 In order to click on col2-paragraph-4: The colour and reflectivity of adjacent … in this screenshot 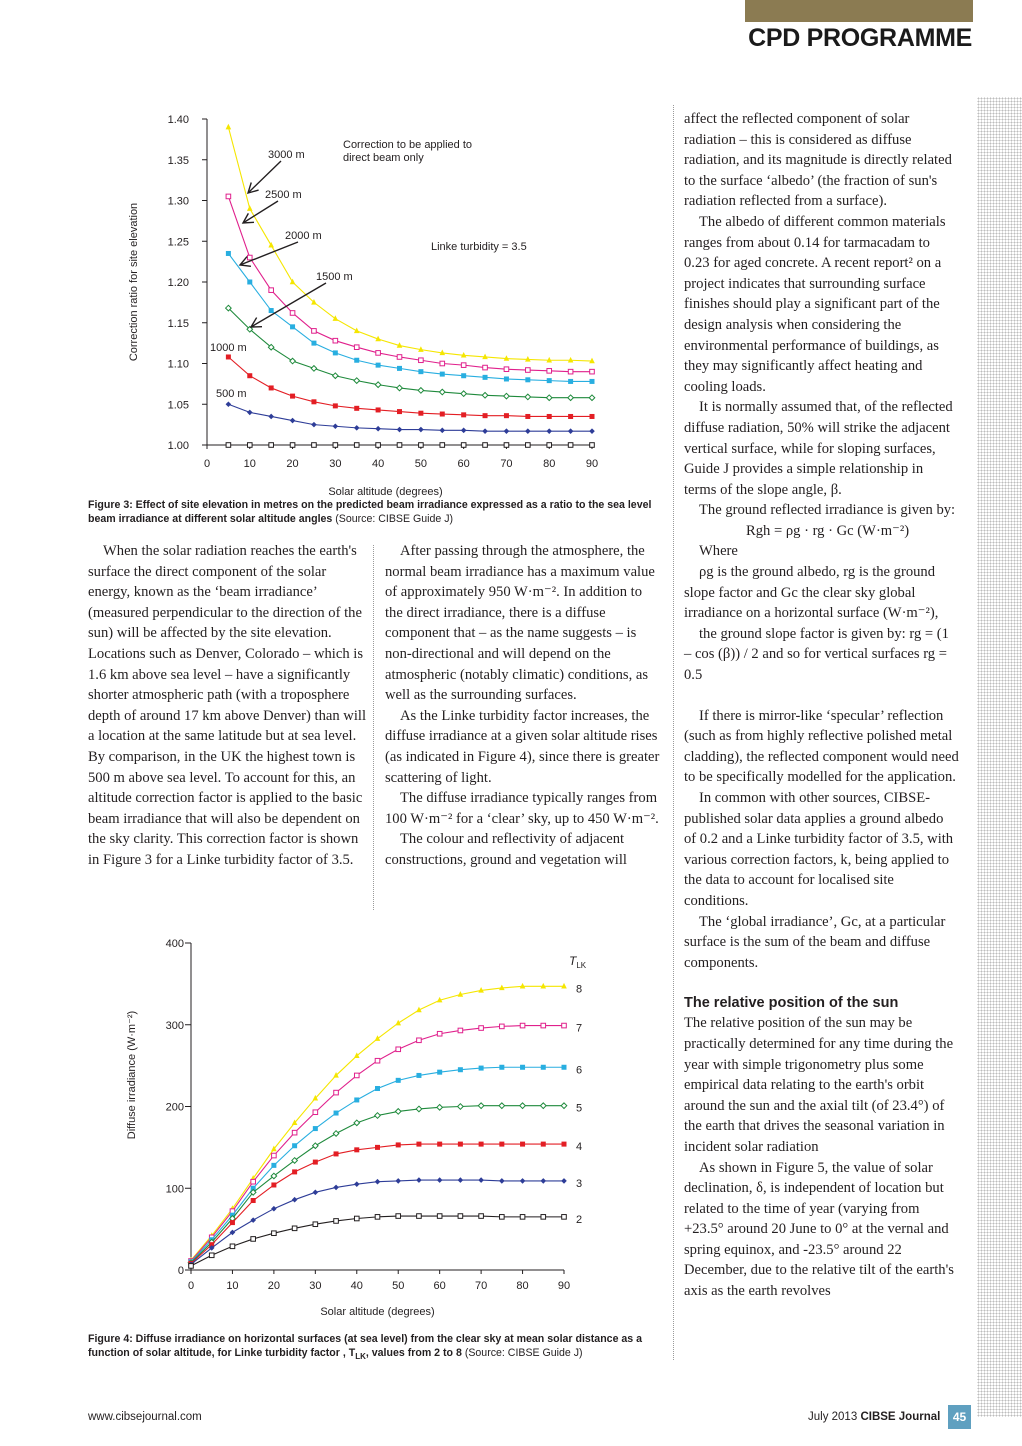, I will do `click(506, 849)`.